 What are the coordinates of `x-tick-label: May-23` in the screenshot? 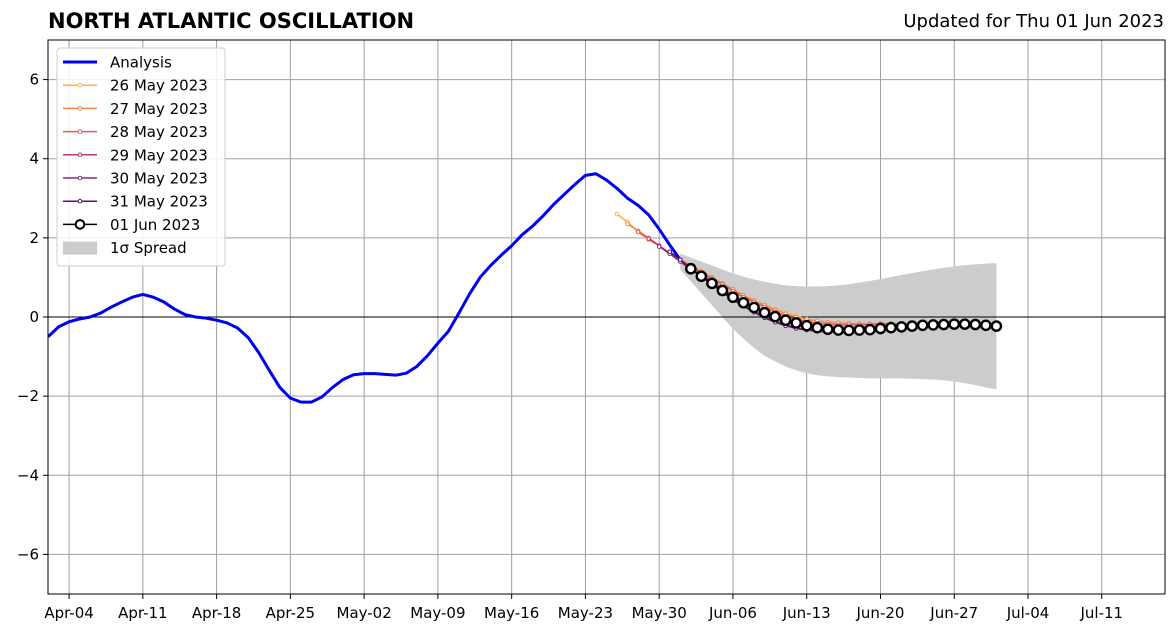 It's located at (585, 613).